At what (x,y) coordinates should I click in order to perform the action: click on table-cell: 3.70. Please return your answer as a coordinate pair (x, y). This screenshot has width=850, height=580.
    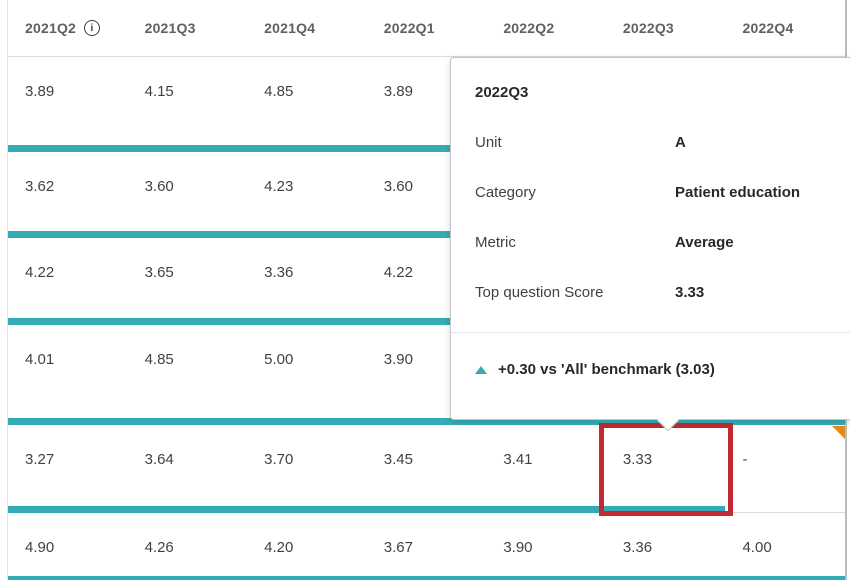
    Looking at the image, I should click on (307, 469).